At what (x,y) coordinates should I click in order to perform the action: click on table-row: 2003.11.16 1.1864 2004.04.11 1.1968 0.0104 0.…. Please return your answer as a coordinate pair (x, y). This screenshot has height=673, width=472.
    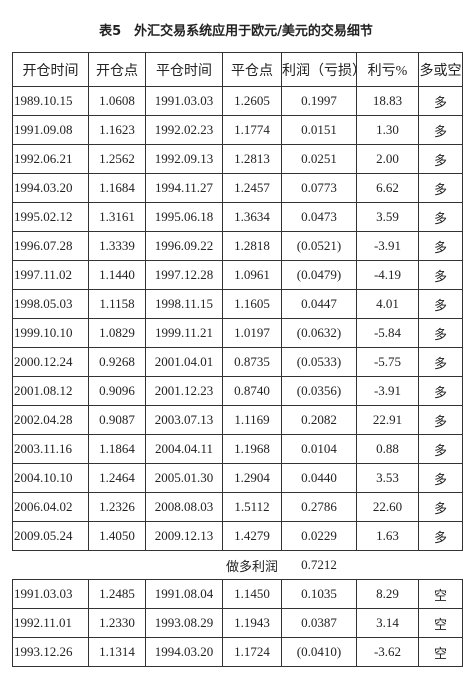
    Looking at the image, I should click on (237, 449).